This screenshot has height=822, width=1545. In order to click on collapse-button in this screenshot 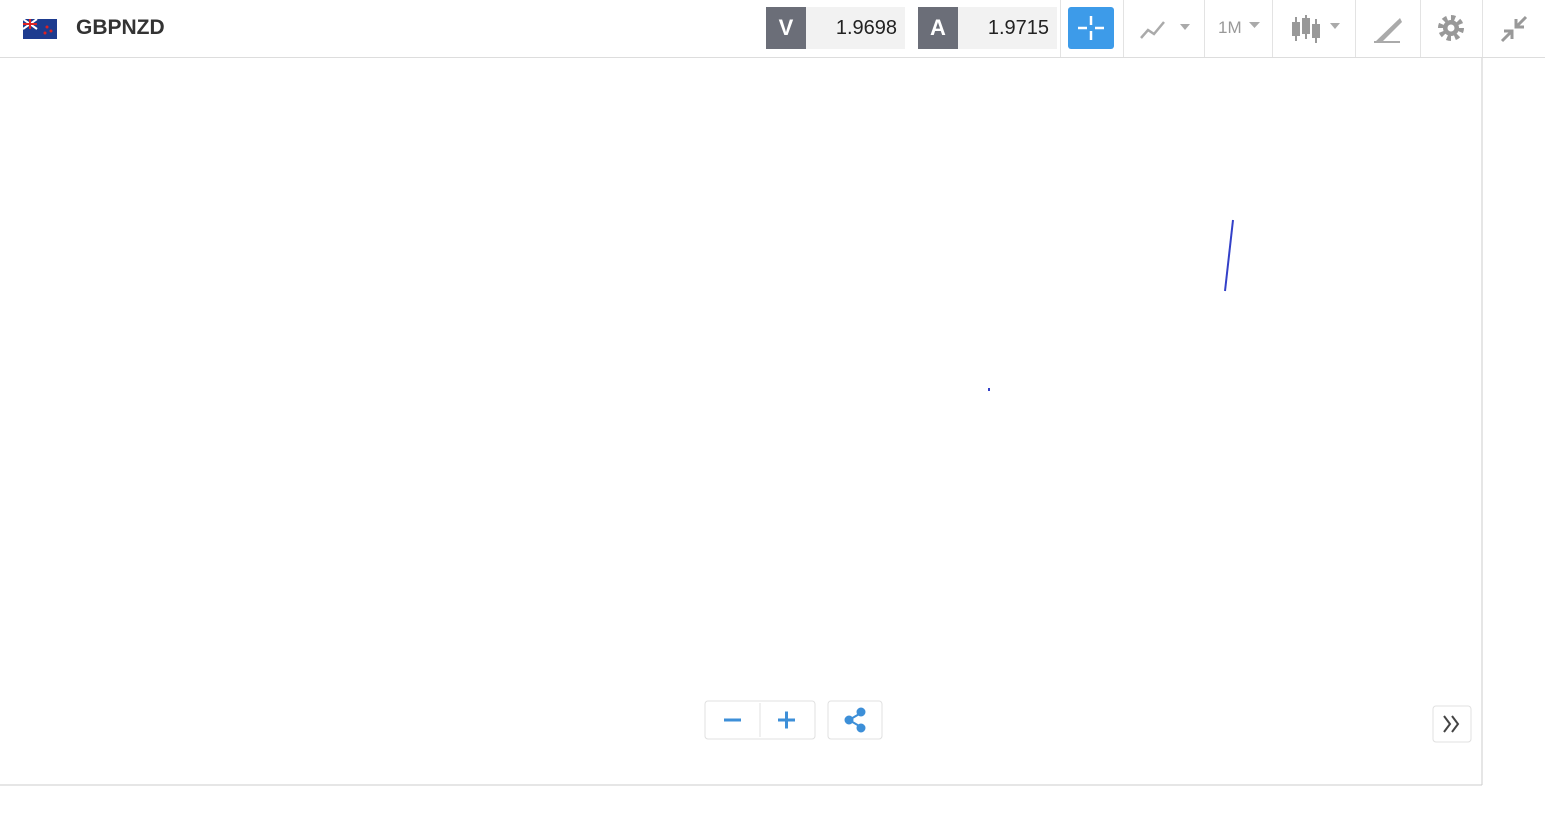, I will do `click(1514, 29)`.